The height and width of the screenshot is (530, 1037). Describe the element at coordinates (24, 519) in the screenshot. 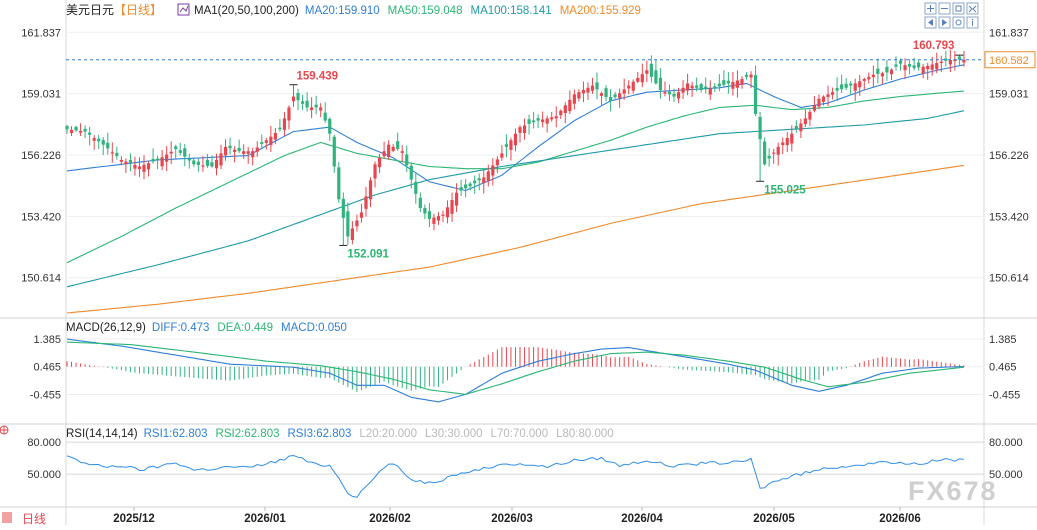

I see `period-tab: 日线` at that location.